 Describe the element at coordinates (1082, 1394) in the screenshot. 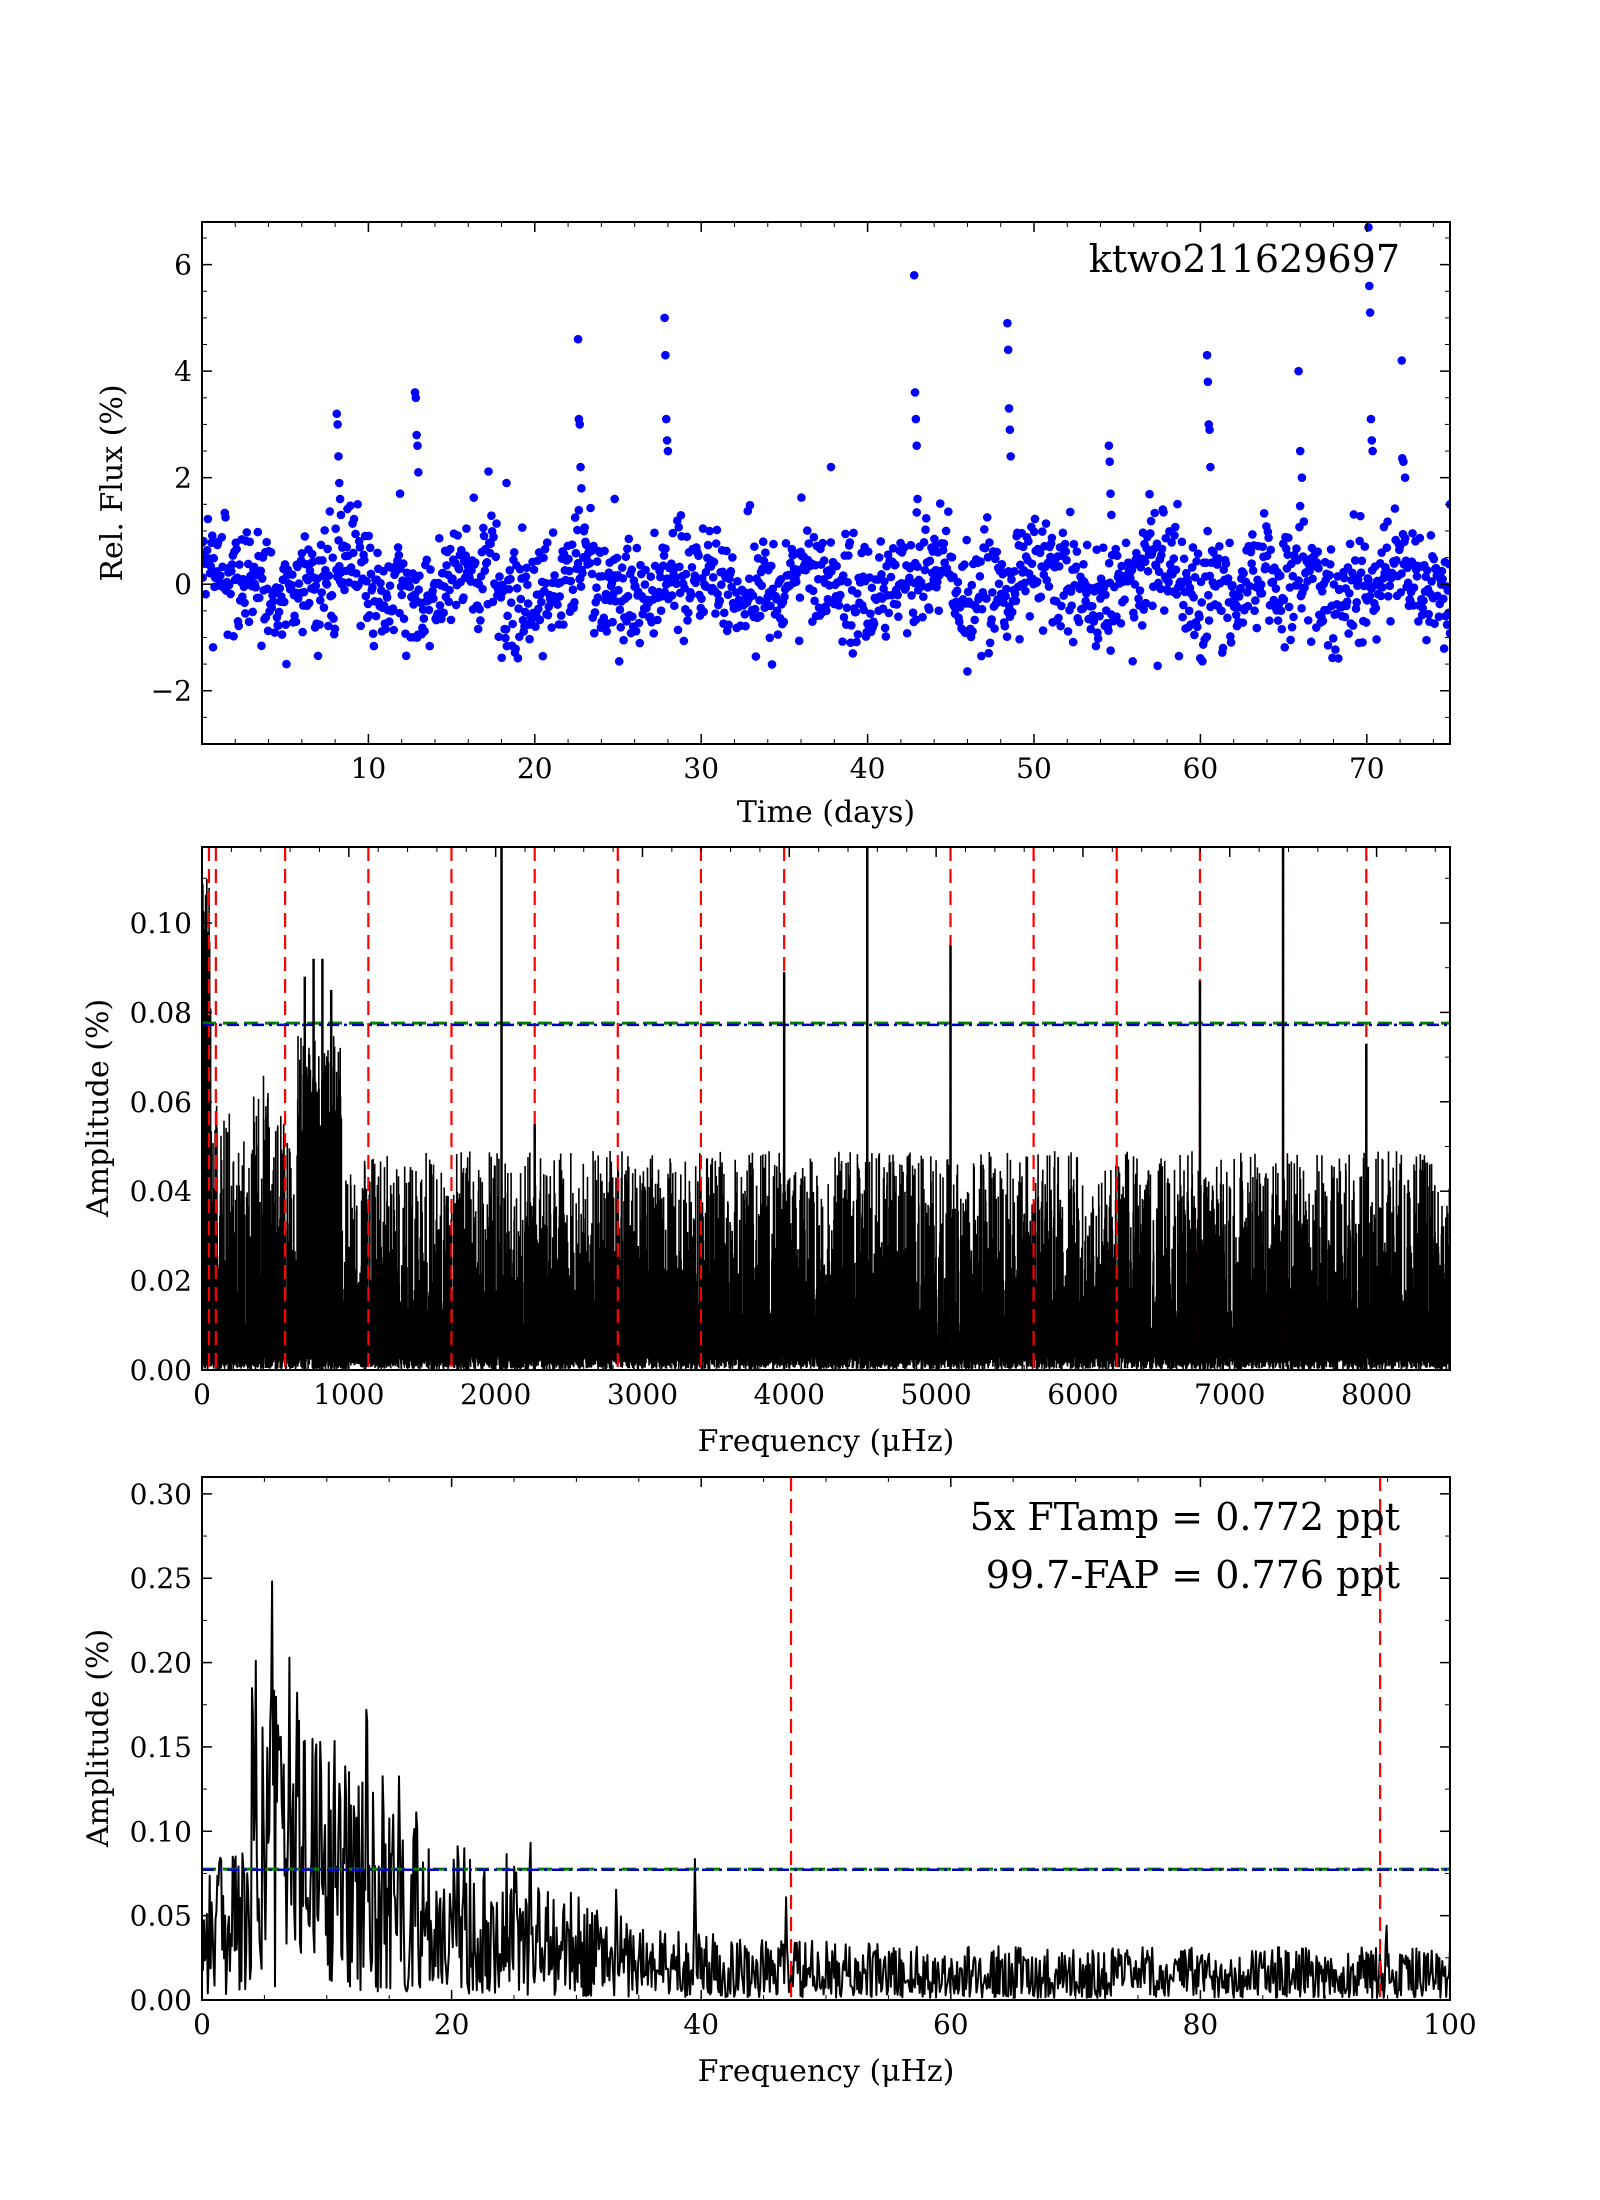

I see `x-tick-label: 6000` at that location.